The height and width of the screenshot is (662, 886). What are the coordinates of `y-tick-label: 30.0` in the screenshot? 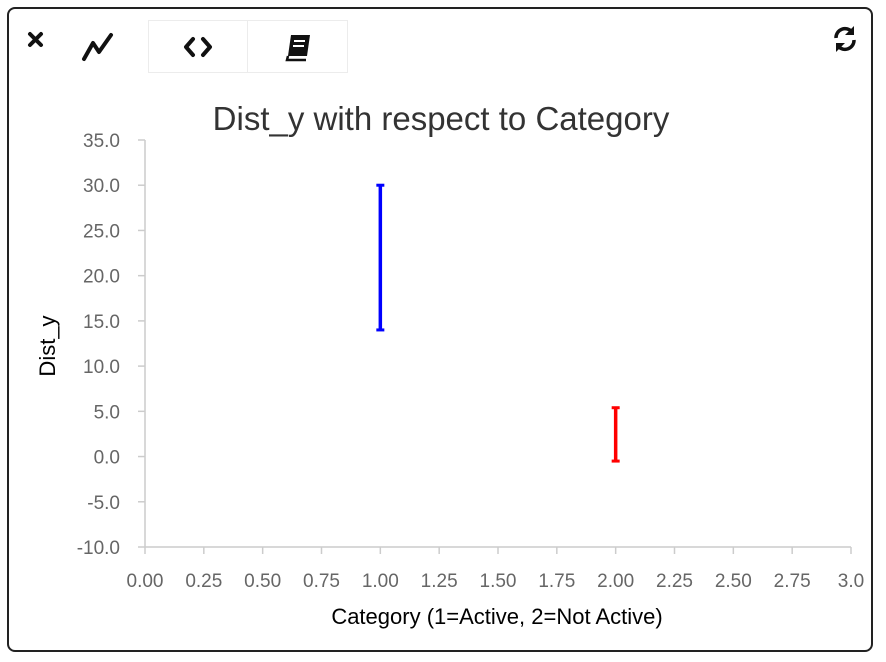 It's located at (101, 186).